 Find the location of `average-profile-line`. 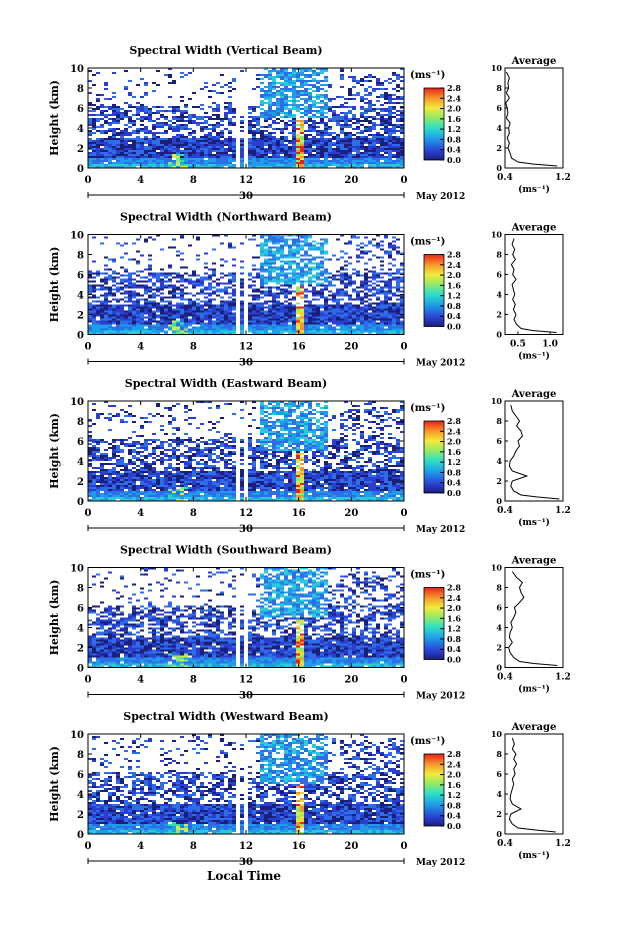

average-profile-line is located at coordinates (531, 119).